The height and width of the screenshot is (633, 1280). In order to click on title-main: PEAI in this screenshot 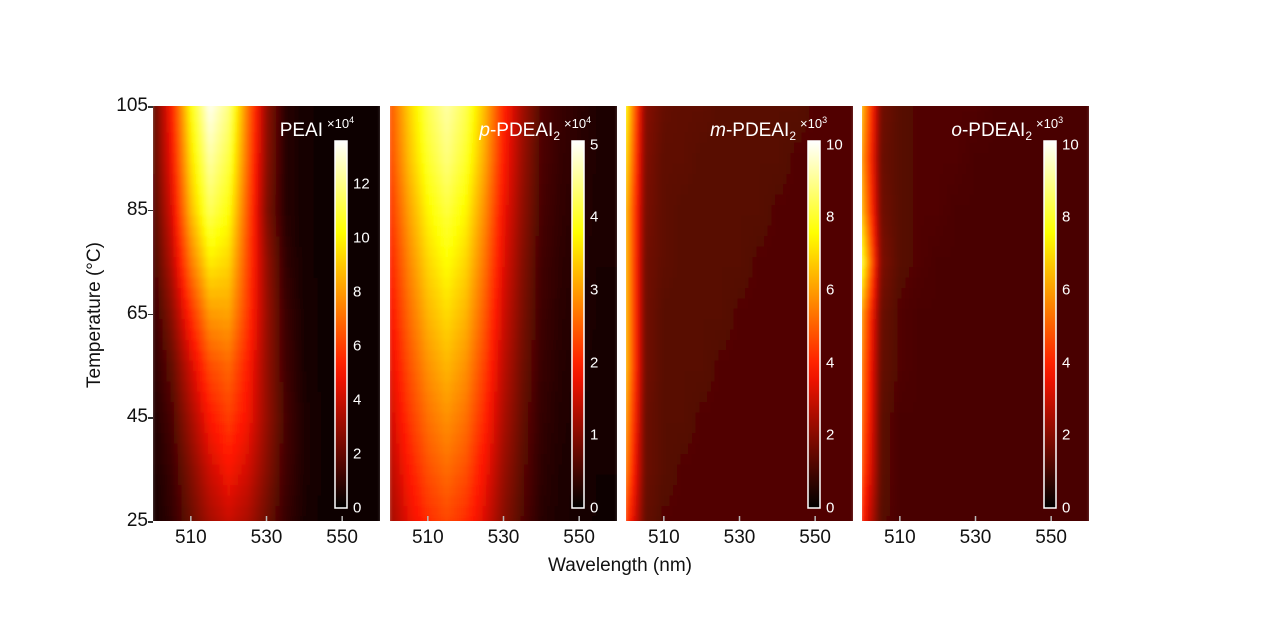, I will do `click(301, 130)`.